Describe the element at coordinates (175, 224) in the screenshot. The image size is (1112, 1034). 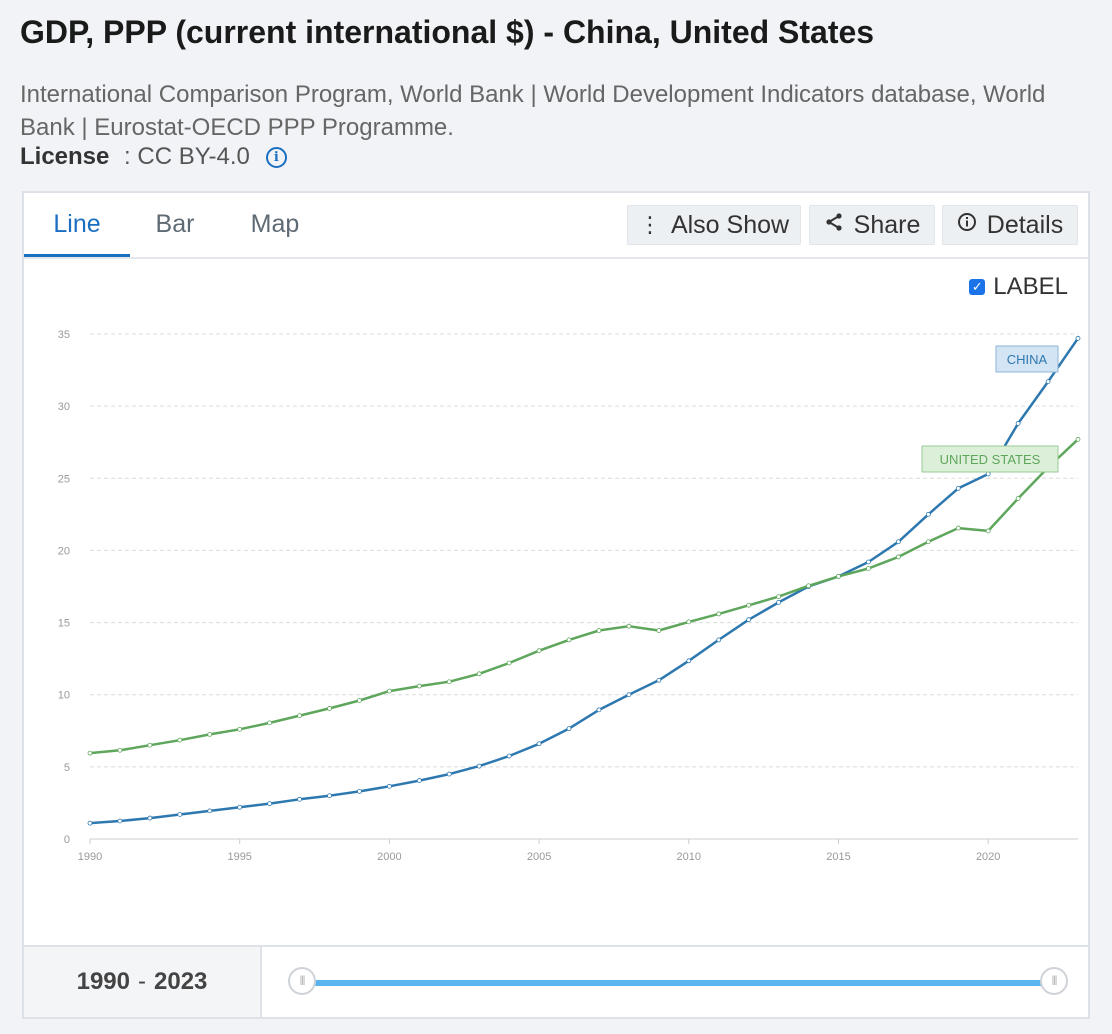
I see `tab-bar: Bar` at that location.